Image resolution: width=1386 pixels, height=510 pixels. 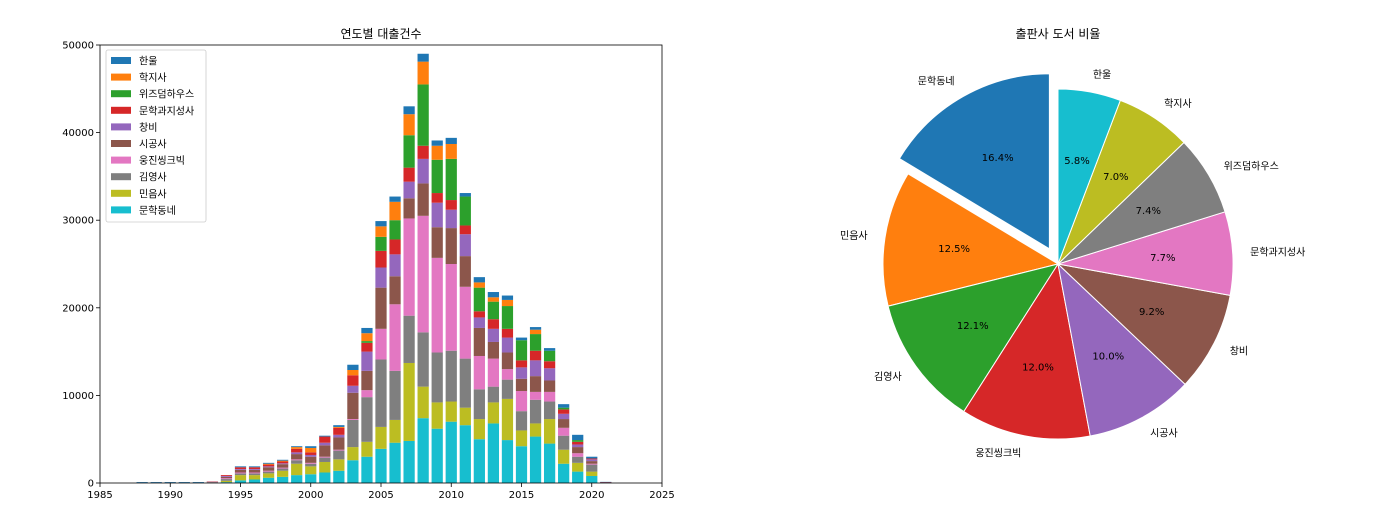 What do you see at coordinates (451, 495) in the screenshot?
I see `x-tick-label: 2010` at bounding box center [451, 495].